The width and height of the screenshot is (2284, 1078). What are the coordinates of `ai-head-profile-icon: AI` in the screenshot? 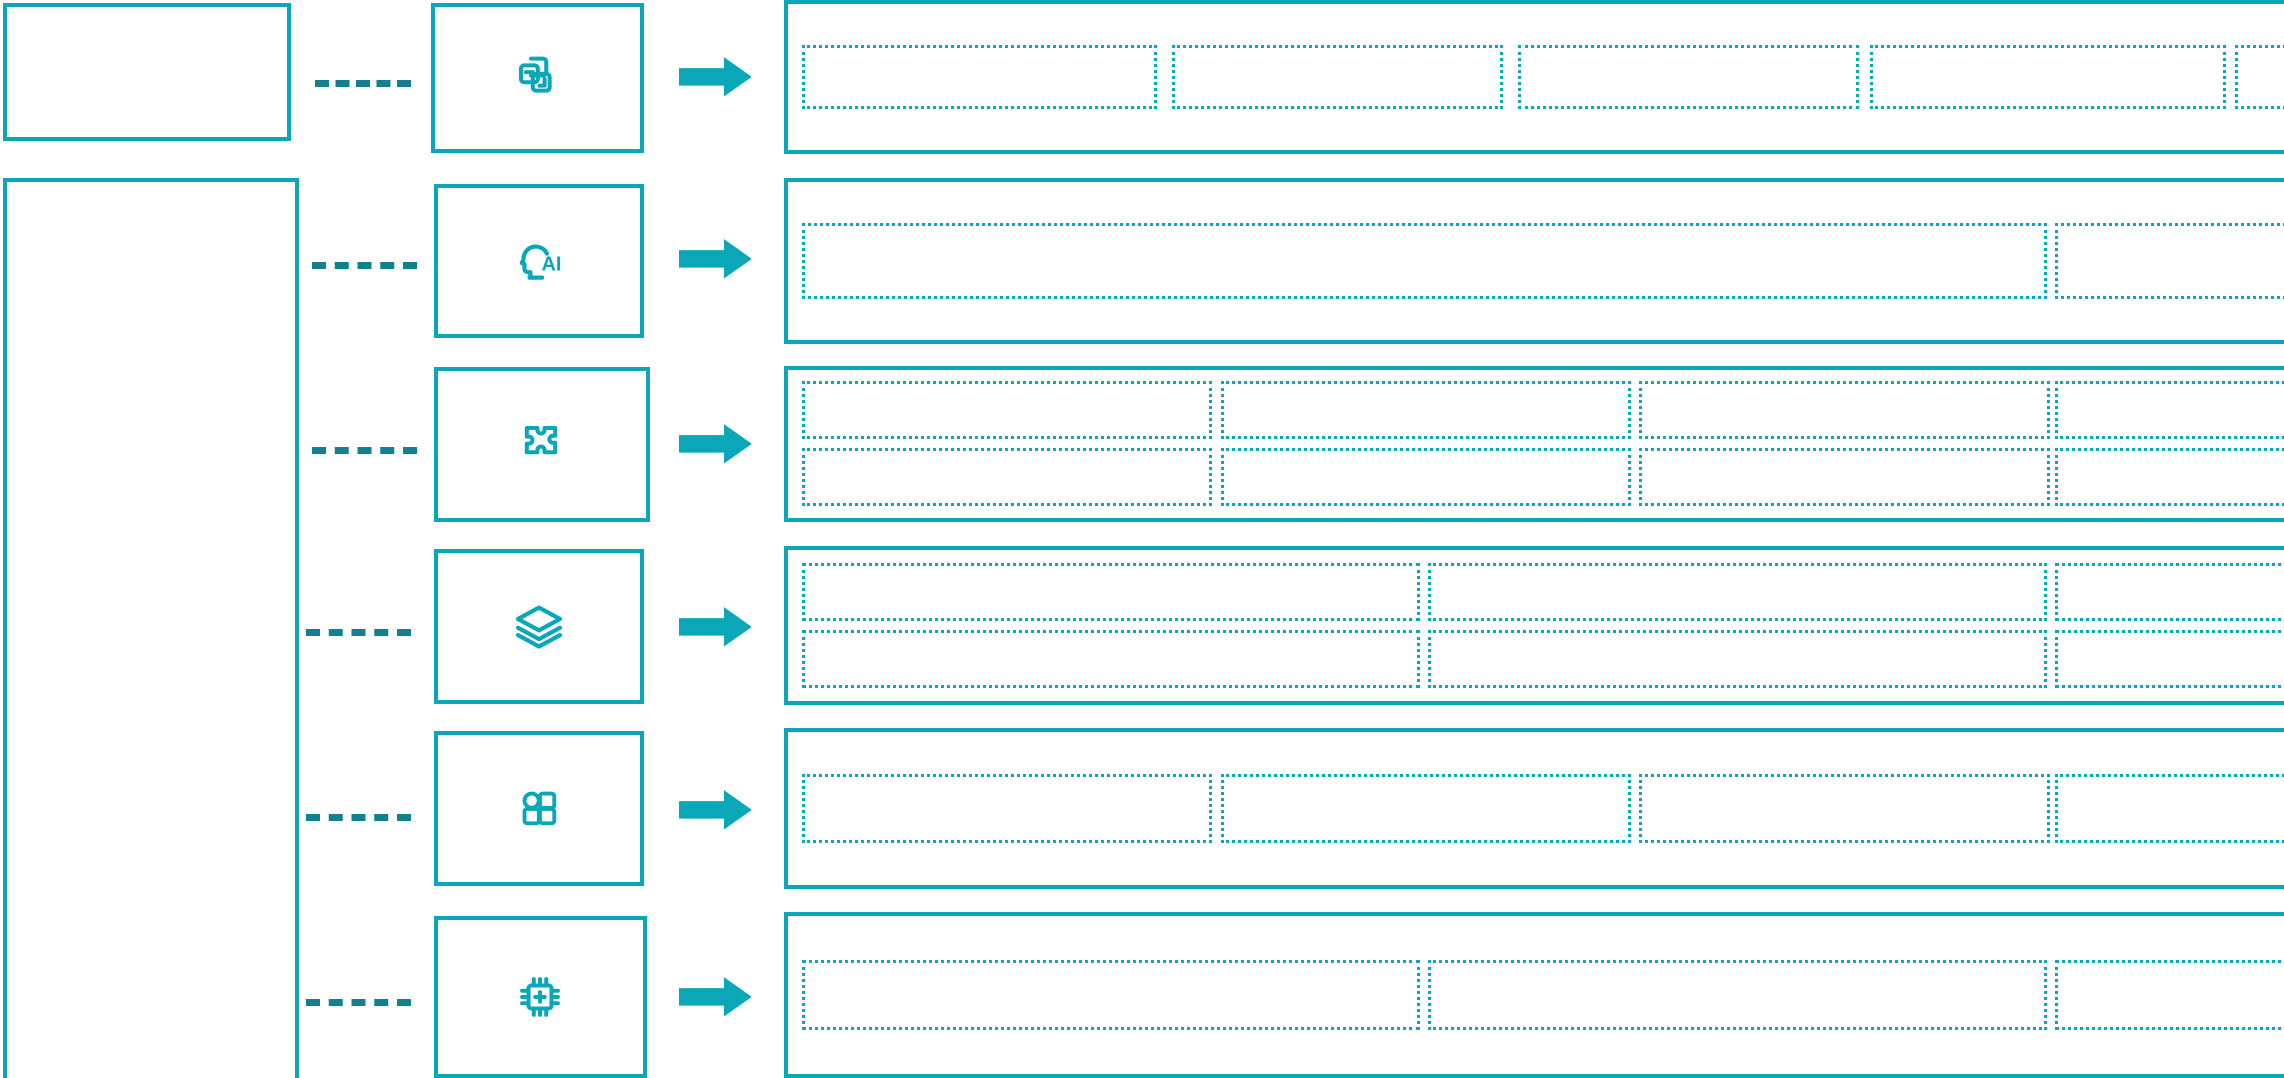 It's located at (539, 261).